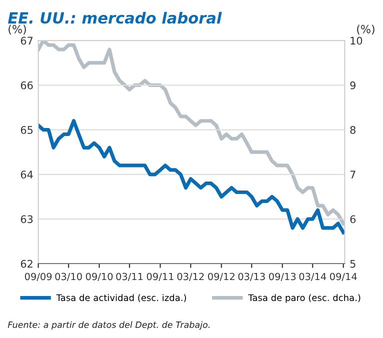  I want to click on y-tick-label: 67, so click(26, 40).